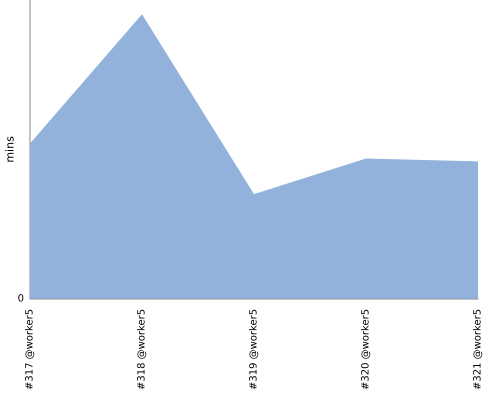  I want to click on x-tick-label: #321 @worker5, so click(478, 349).